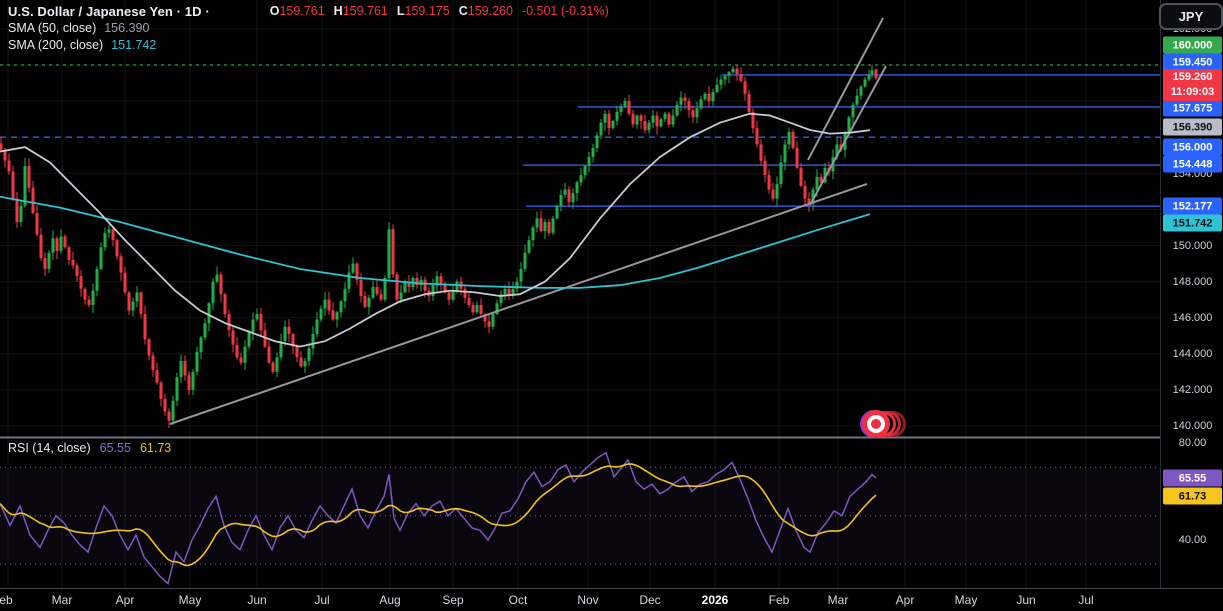 This screenshot has width=1223, height=611. I want to click on steep-channel-upper, so click(845, 89).